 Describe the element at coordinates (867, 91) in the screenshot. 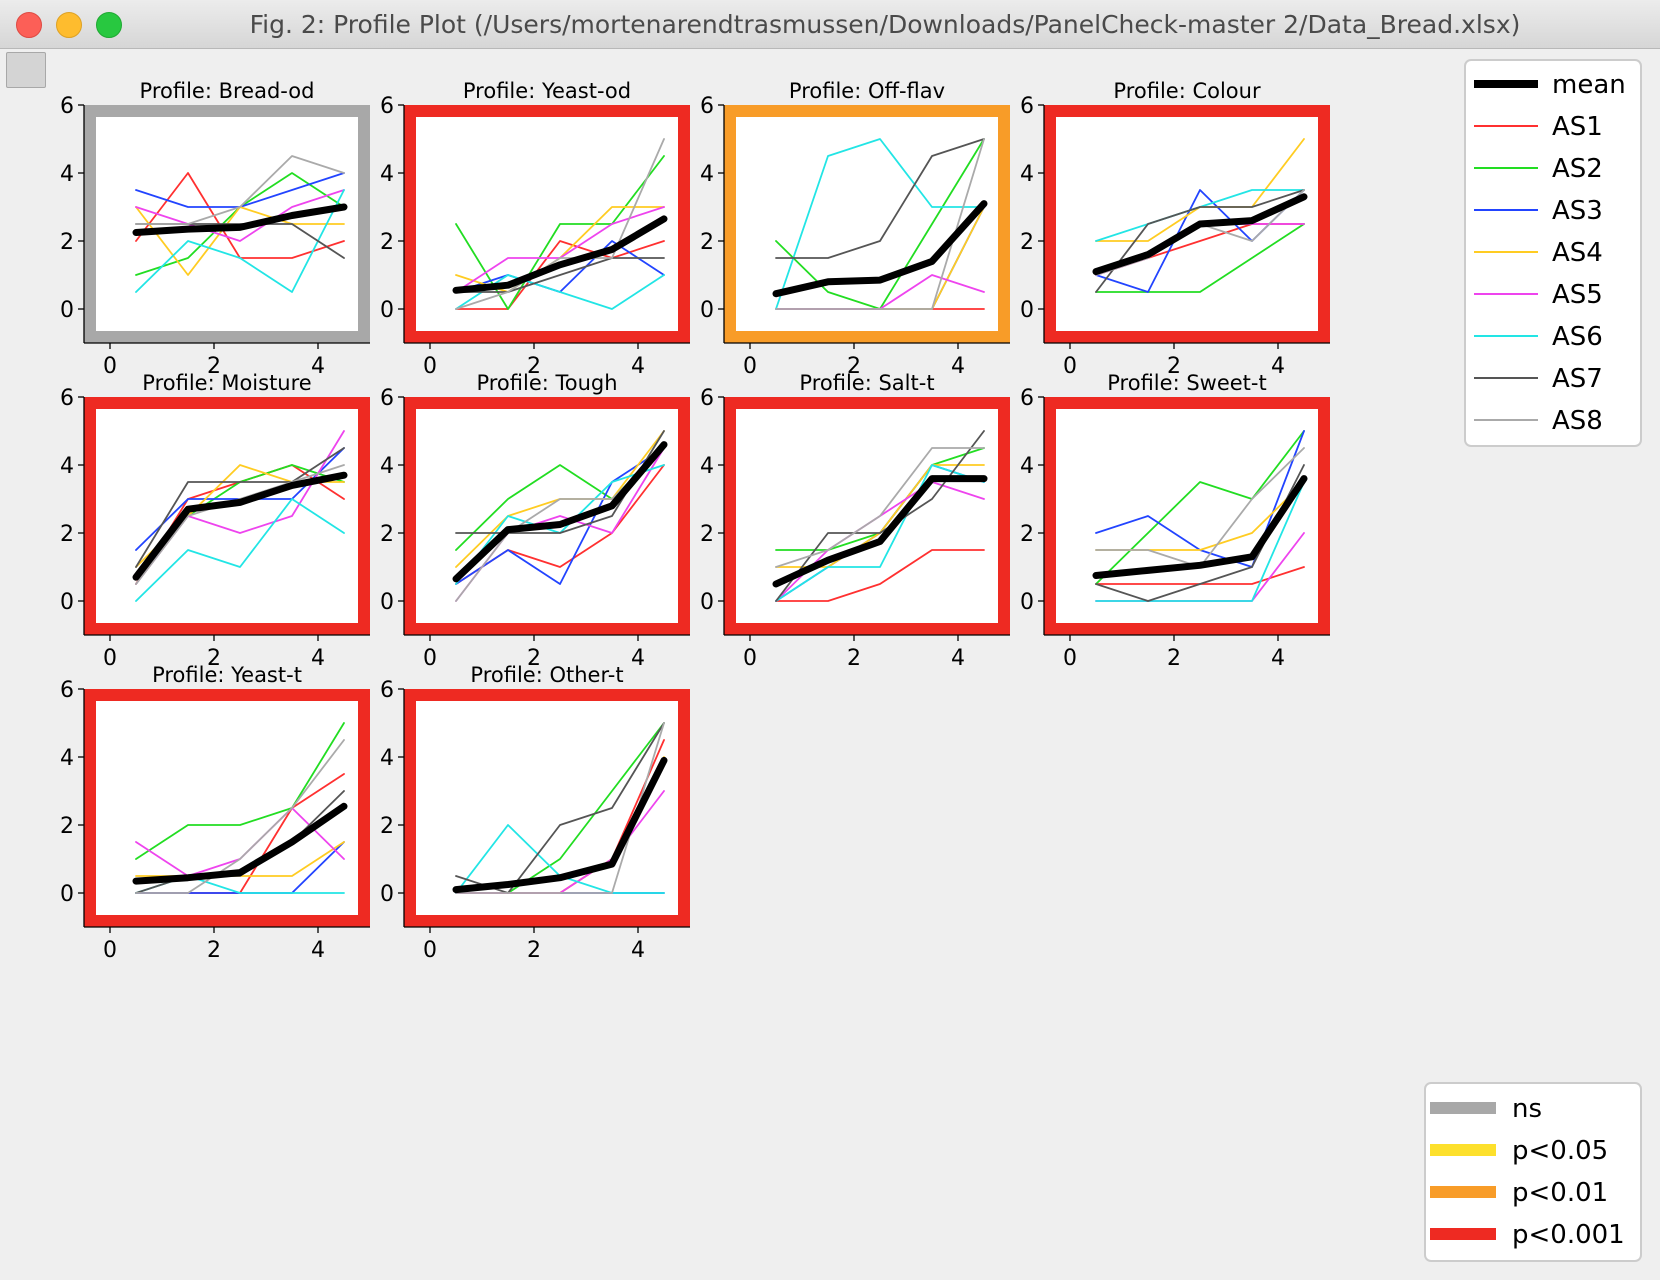

I see `panel-title: Profile: Off-flav` at that location.